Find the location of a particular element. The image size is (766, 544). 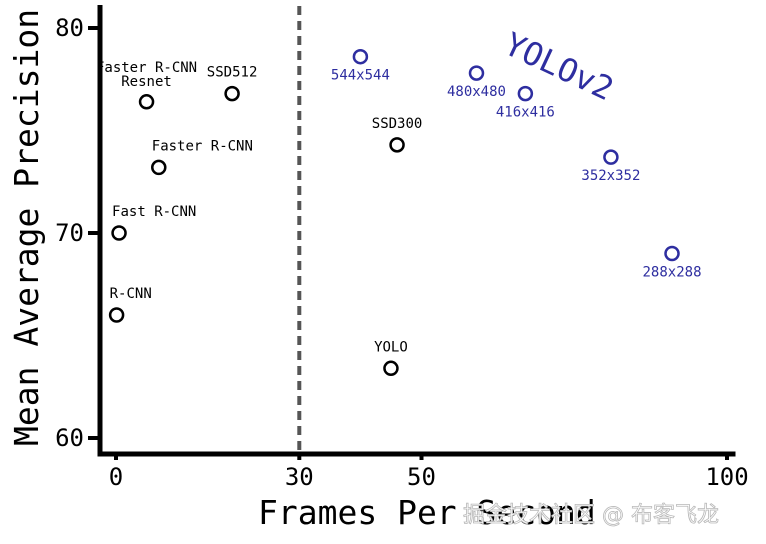

watermark-text: 掘金技术社区 @ 布客飞龙 is located at coordinates (591, 515).